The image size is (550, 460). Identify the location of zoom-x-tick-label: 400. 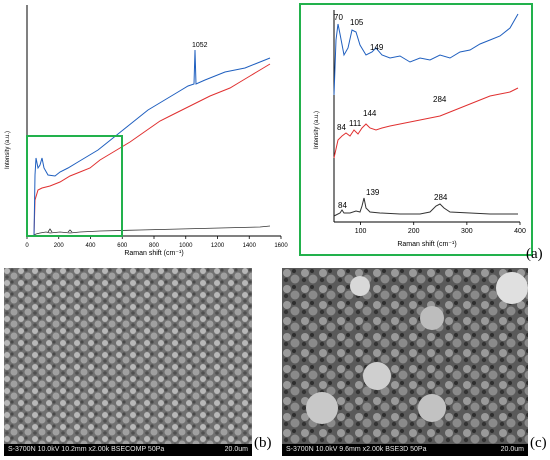
(520, 231).